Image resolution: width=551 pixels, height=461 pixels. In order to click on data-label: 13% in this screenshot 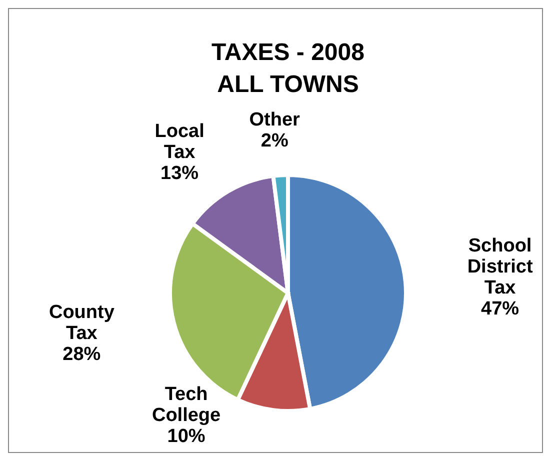, I will do `click(179, 173)`.